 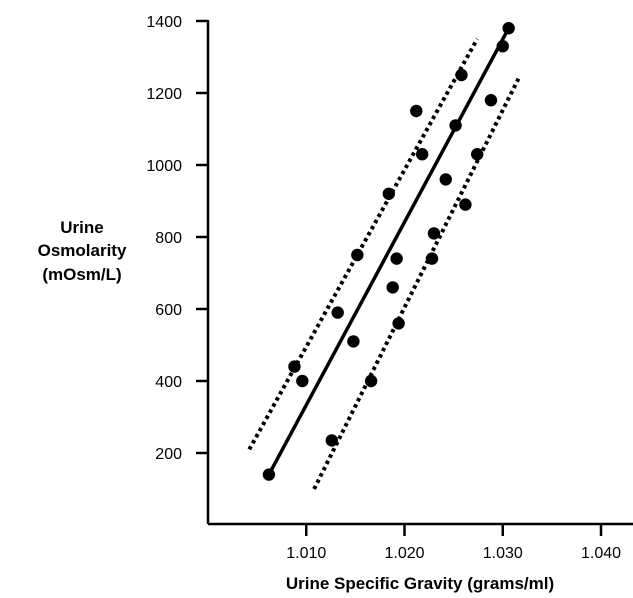 I want to click on x-tick-label: 1.030, so click(x=503, y=553).